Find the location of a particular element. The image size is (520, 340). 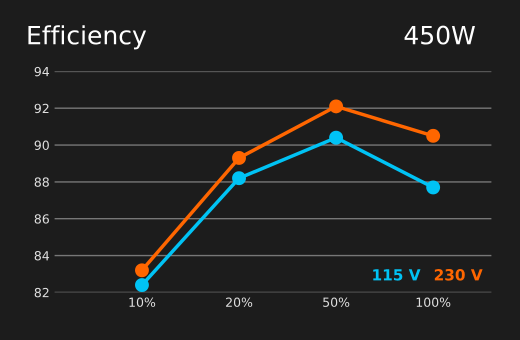

x-tick-label: 100% is located at coordinates (433, 302).